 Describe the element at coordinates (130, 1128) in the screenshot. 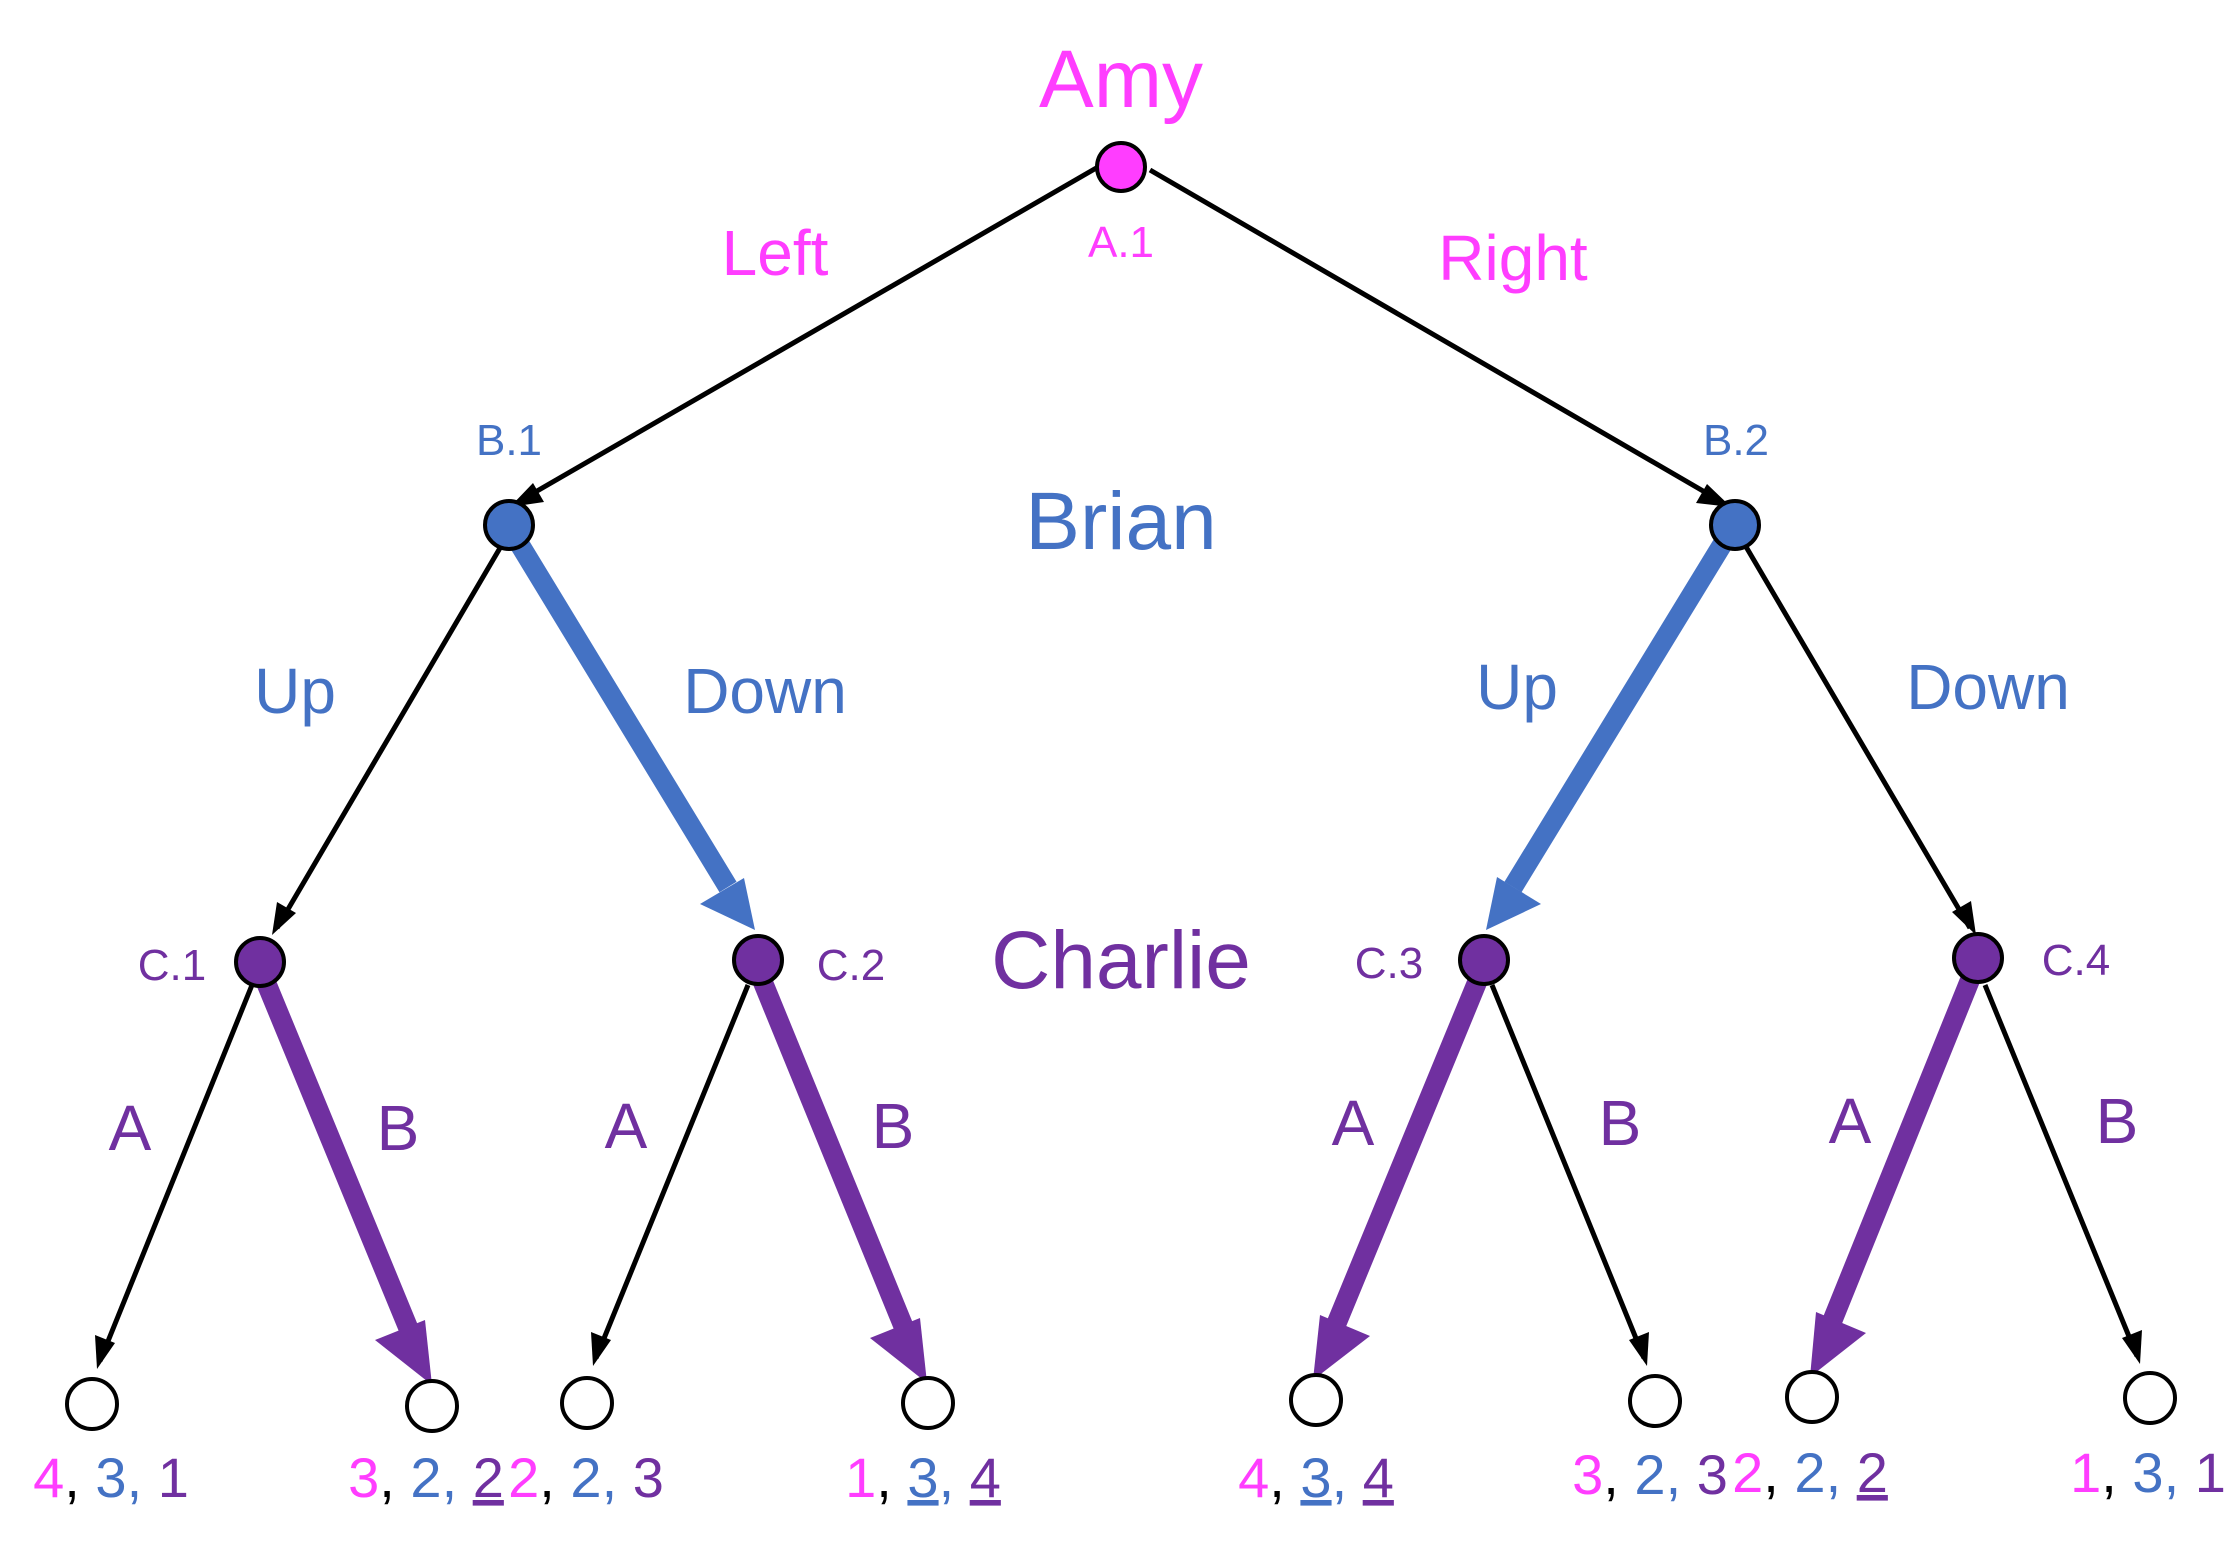

I see `move-label-c1-a: A` at that location.